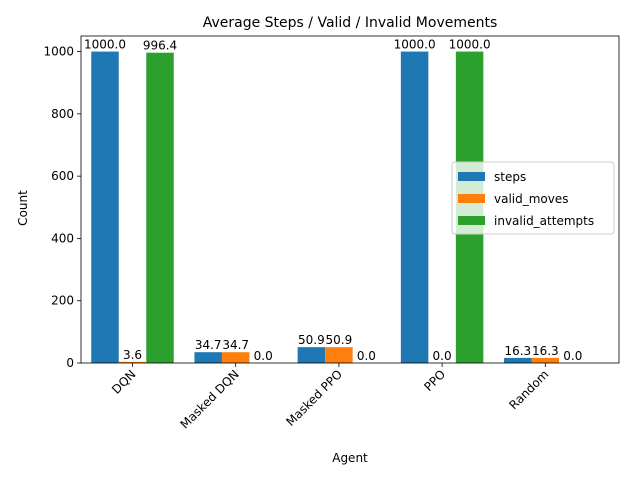 This screenshot has width=640, height=480. What do you see at coordinates (62, 114) in the screenshot?
I see `y-tick-label: 800` at bounding box center [62, 114].